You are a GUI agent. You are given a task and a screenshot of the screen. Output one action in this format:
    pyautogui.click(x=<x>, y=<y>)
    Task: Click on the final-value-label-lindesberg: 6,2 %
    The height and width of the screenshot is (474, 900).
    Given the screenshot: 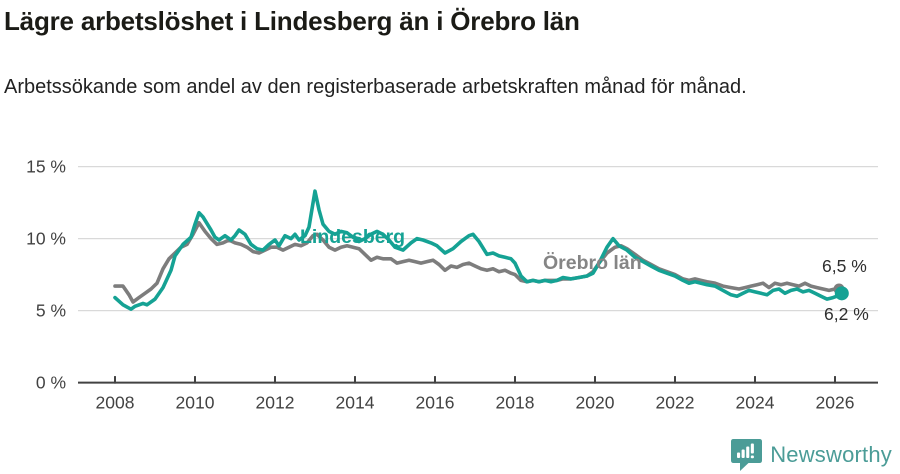 What is the action you would take?
    pyautogui.click(x=846, y=314)
    